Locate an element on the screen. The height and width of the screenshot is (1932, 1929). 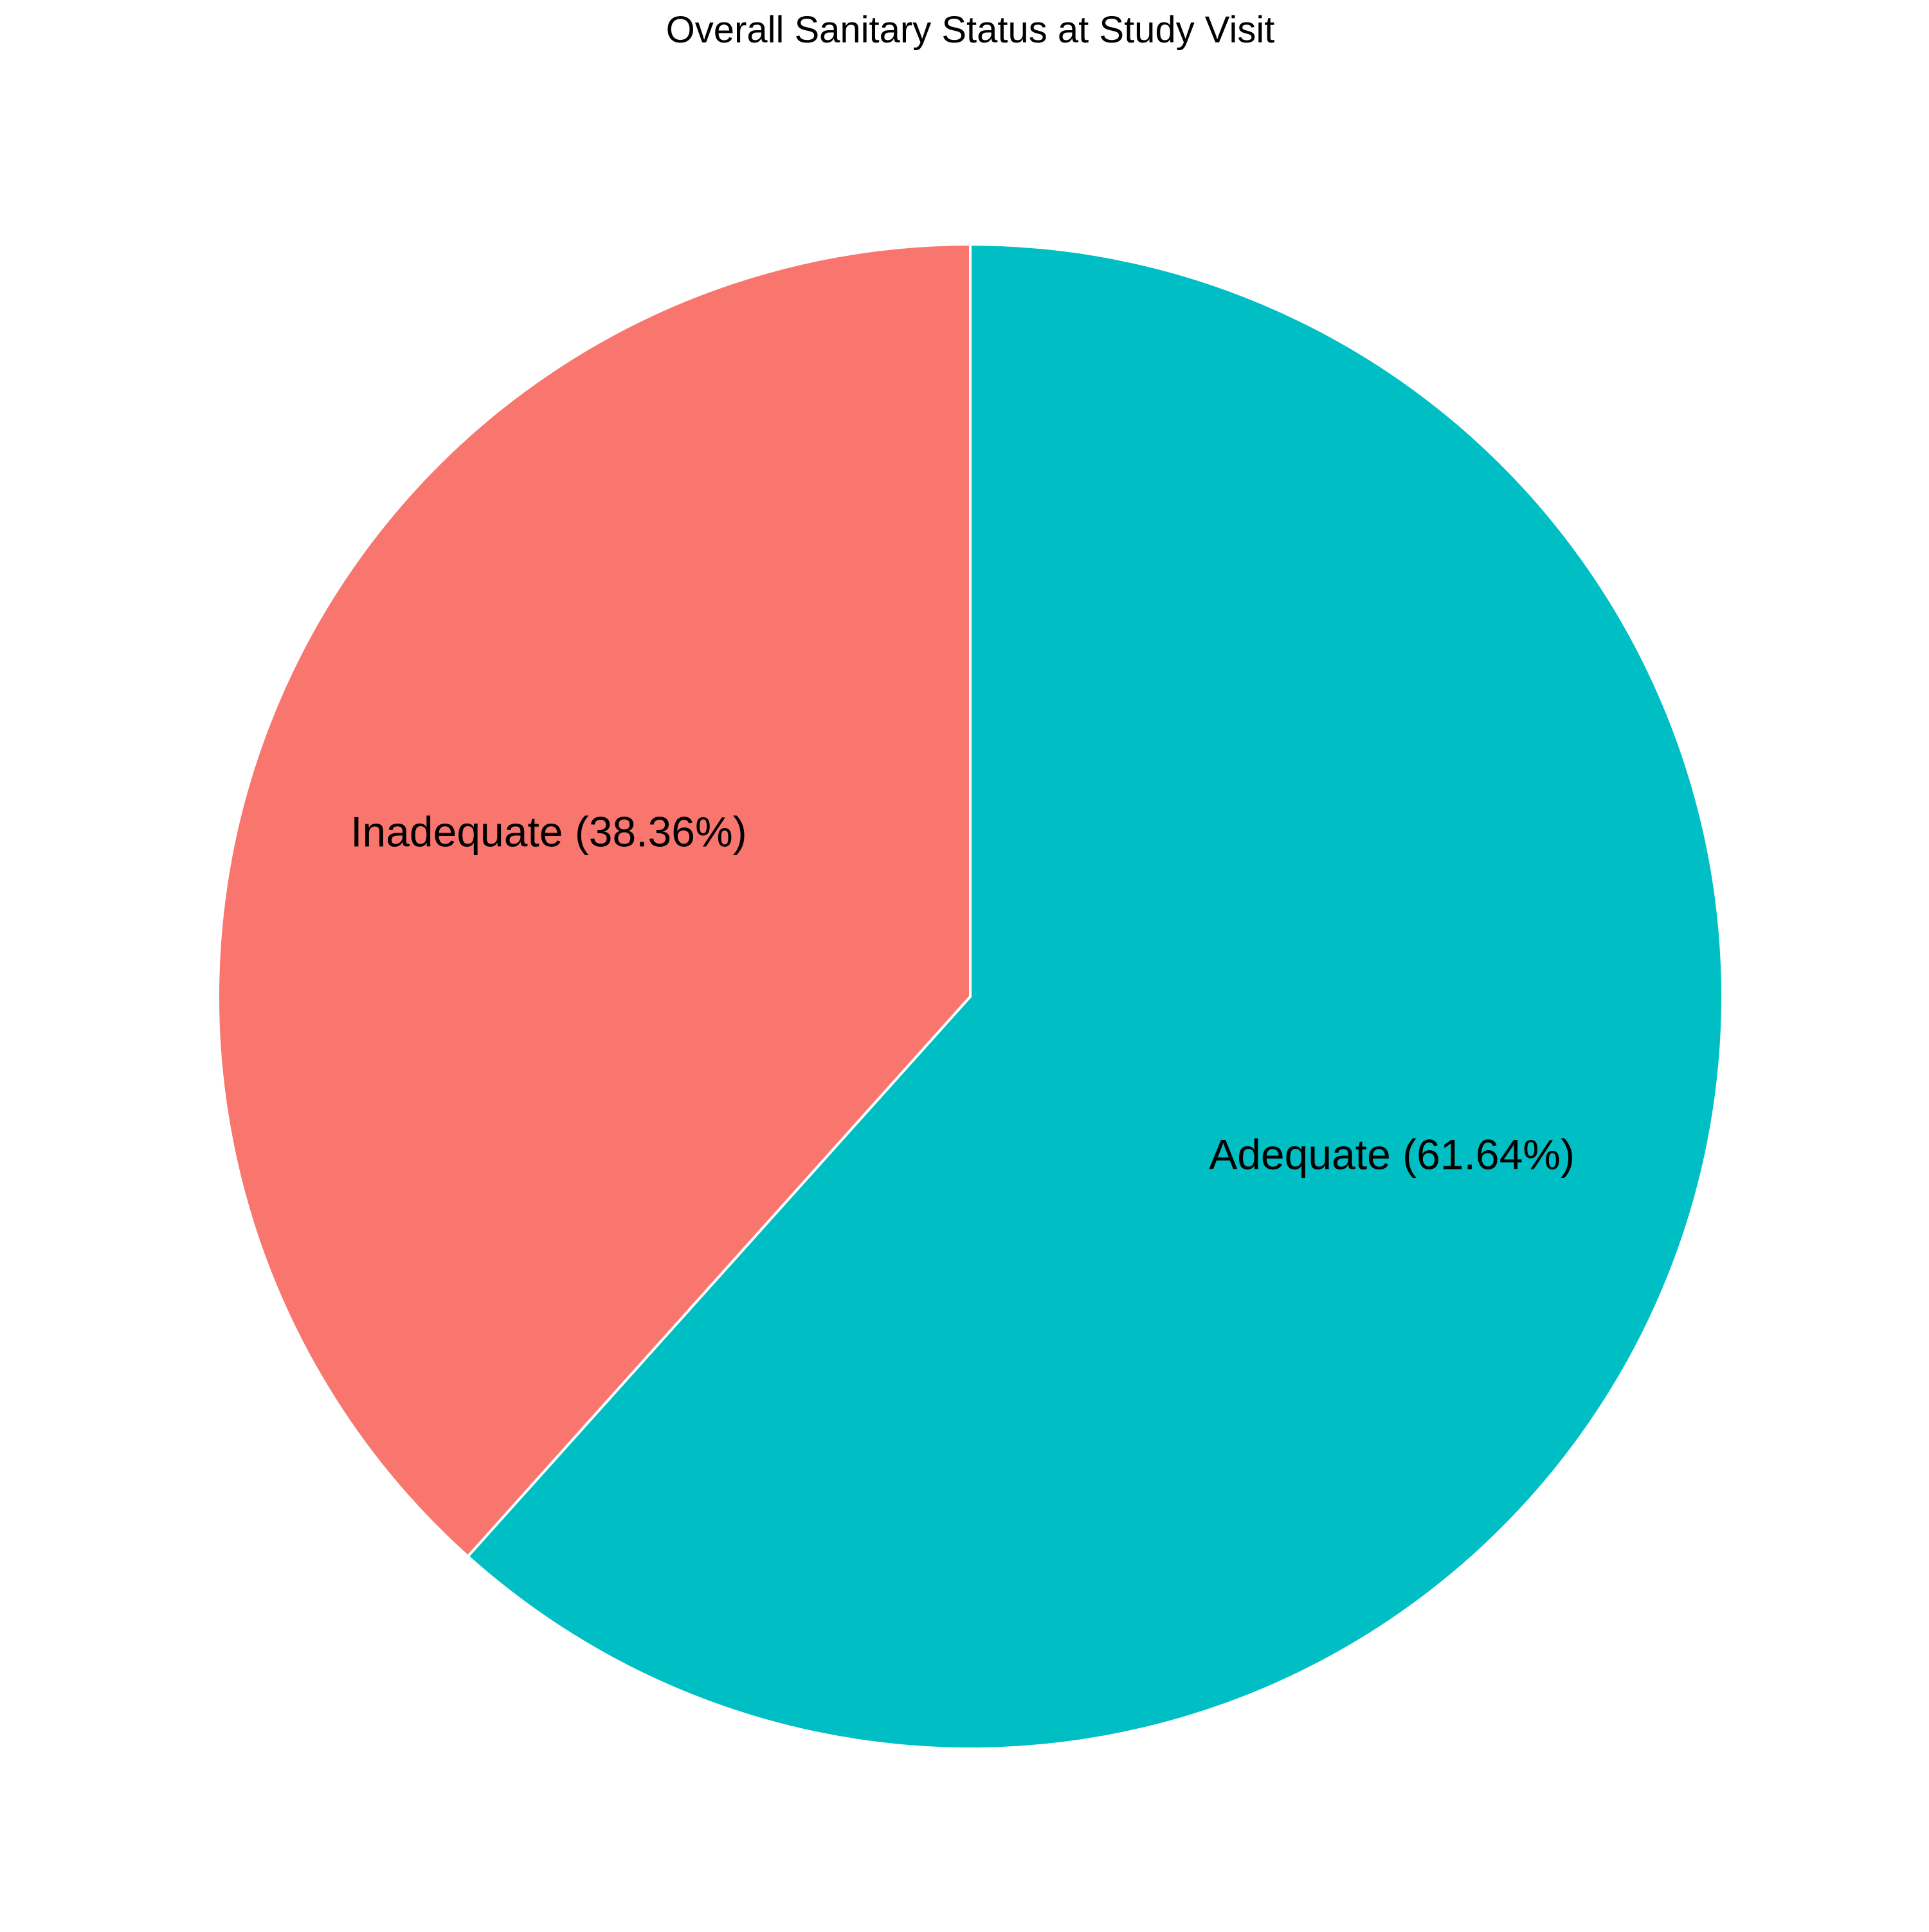
chart-title: Overall Sanitary Status at Study Visit is located at coordinates (970, 30).